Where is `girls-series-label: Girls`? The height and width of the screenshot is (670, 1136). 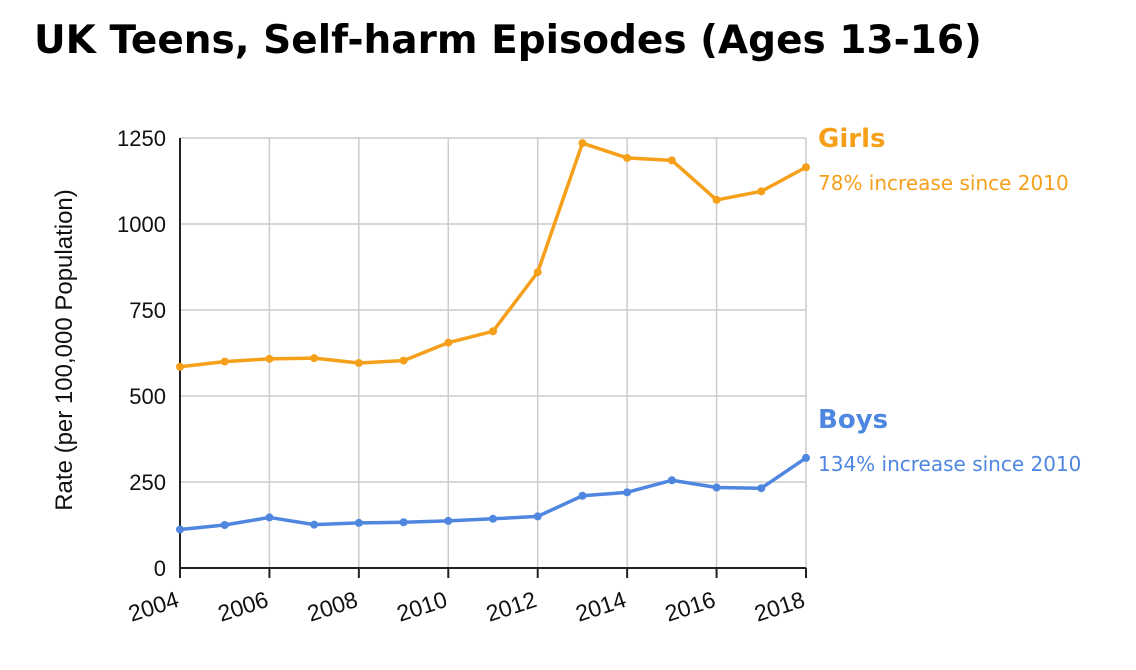
girls-series-label: Girls is located at coordinates (851, 139).